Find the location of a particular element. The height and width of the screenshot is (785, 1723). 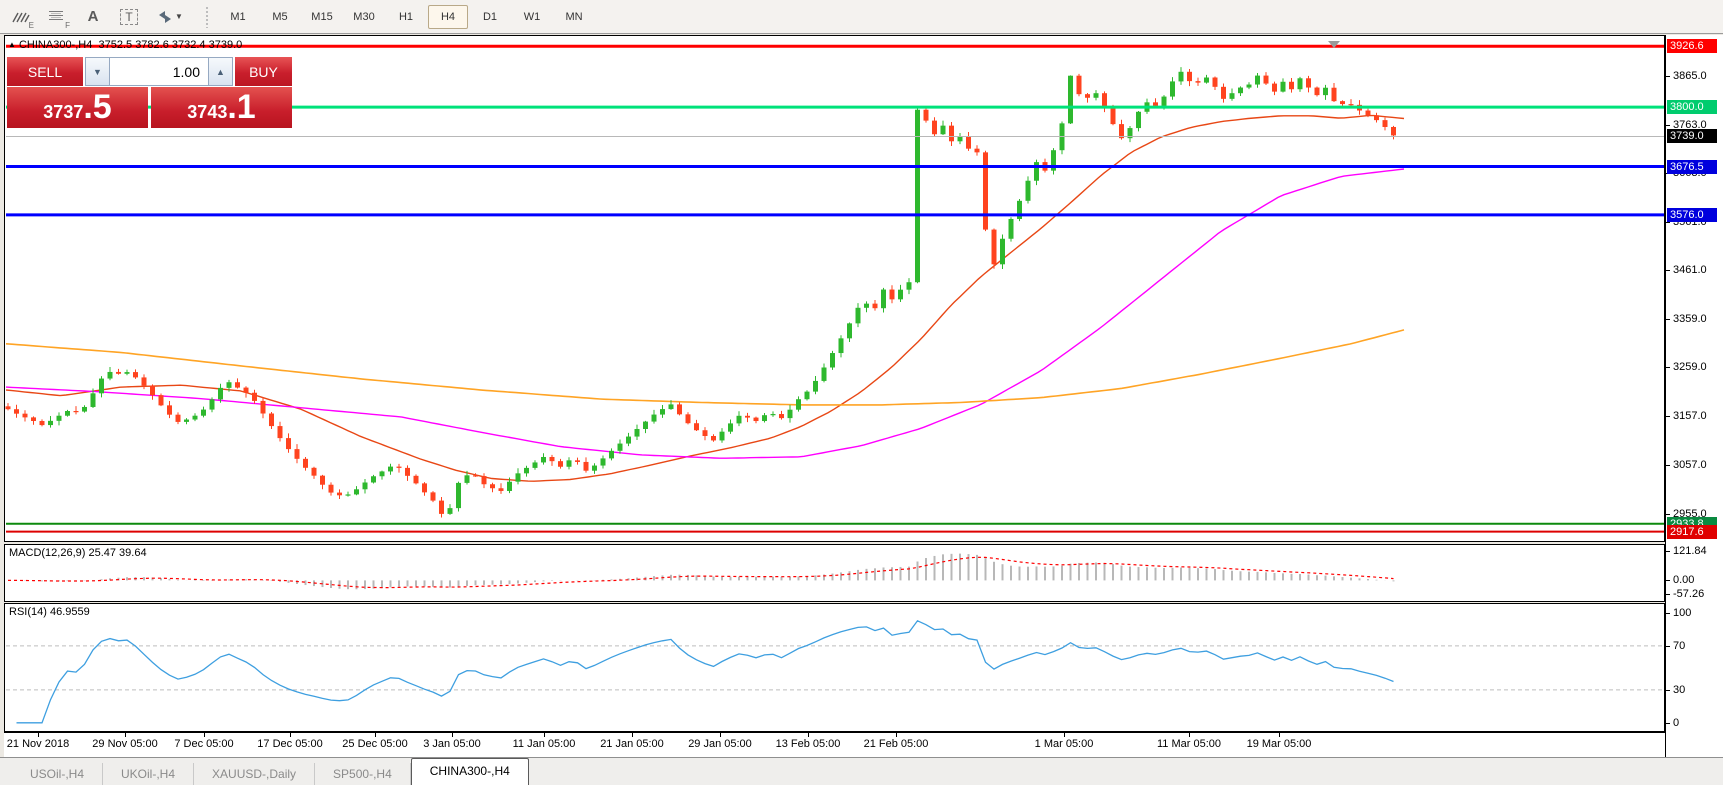

chart-marker-icon: ▲ is located at coordinates (12, 44).